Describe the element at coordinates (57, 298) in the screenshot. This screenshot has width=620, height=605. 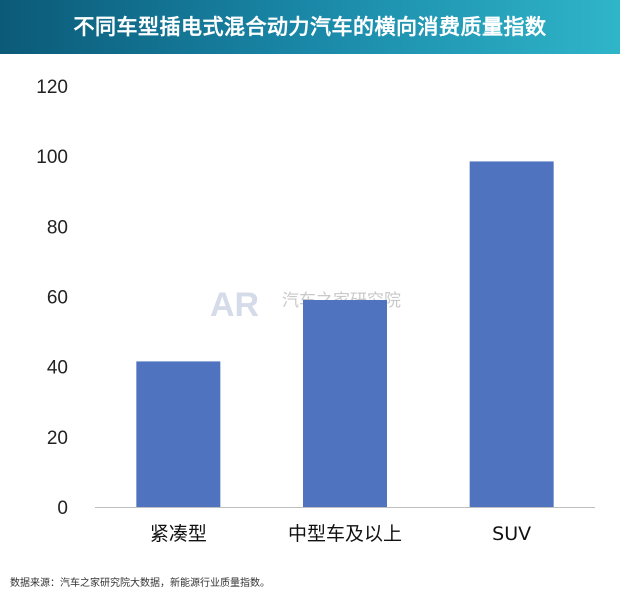
I see `y-tick-label: 60` at that location.